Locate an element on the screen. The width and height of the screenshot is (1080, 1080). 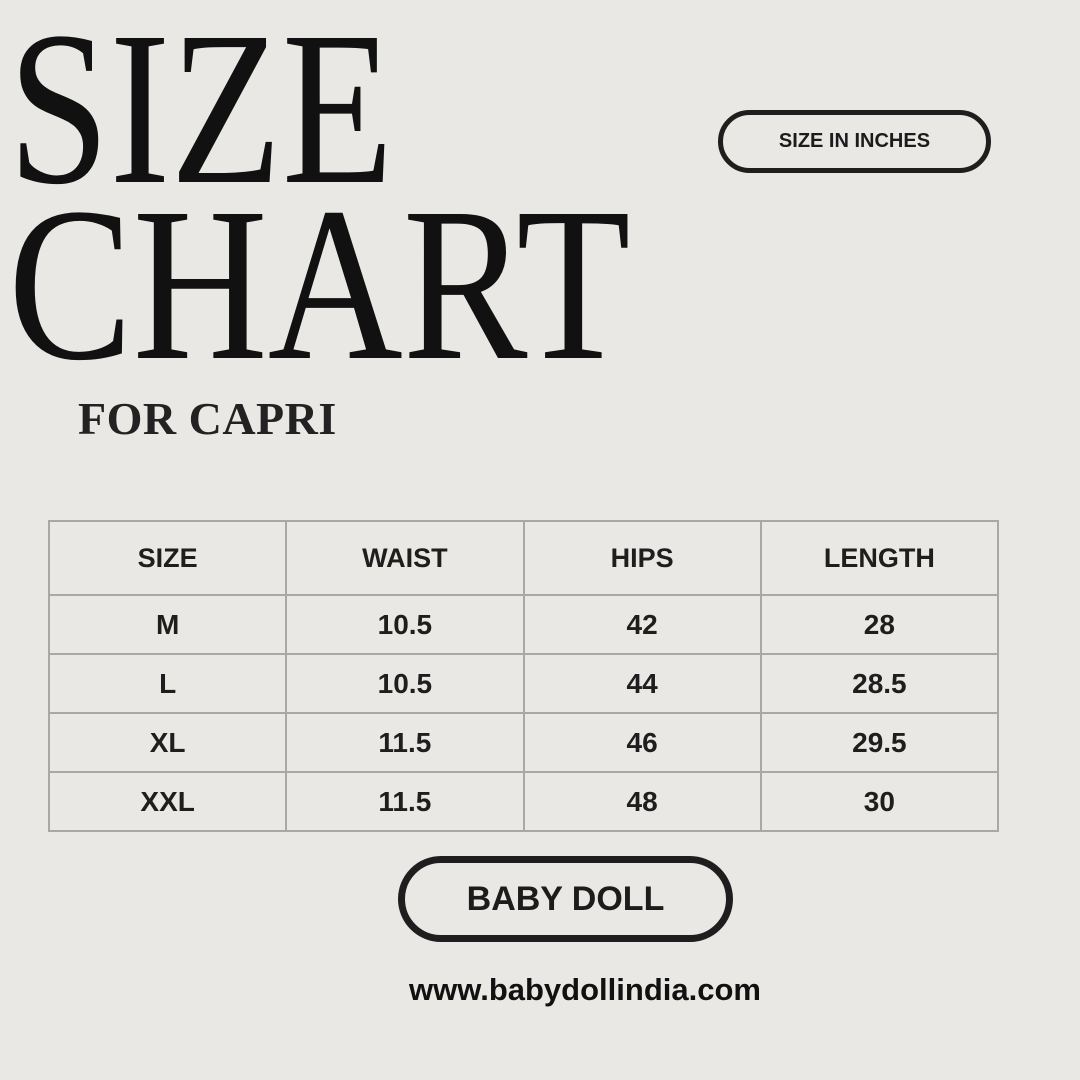
cell-size: L is located at coordinates (167, 683).